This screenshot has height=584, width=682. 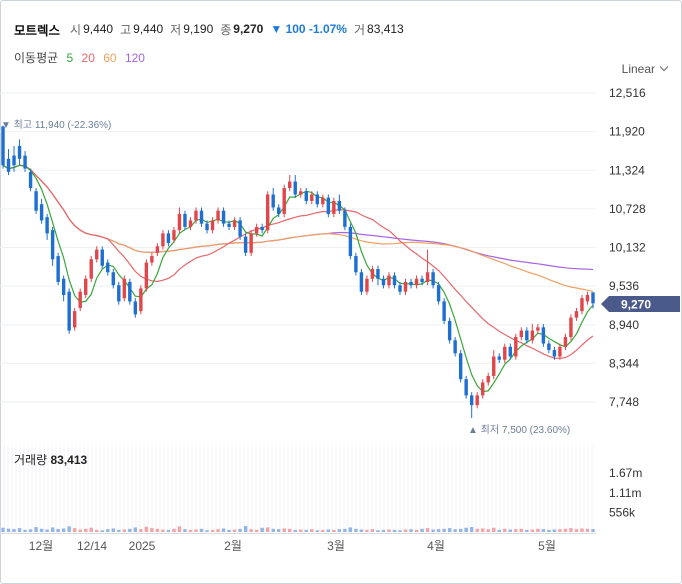 I want to click on price-badge: 9,270, so click(x=640, y=304).